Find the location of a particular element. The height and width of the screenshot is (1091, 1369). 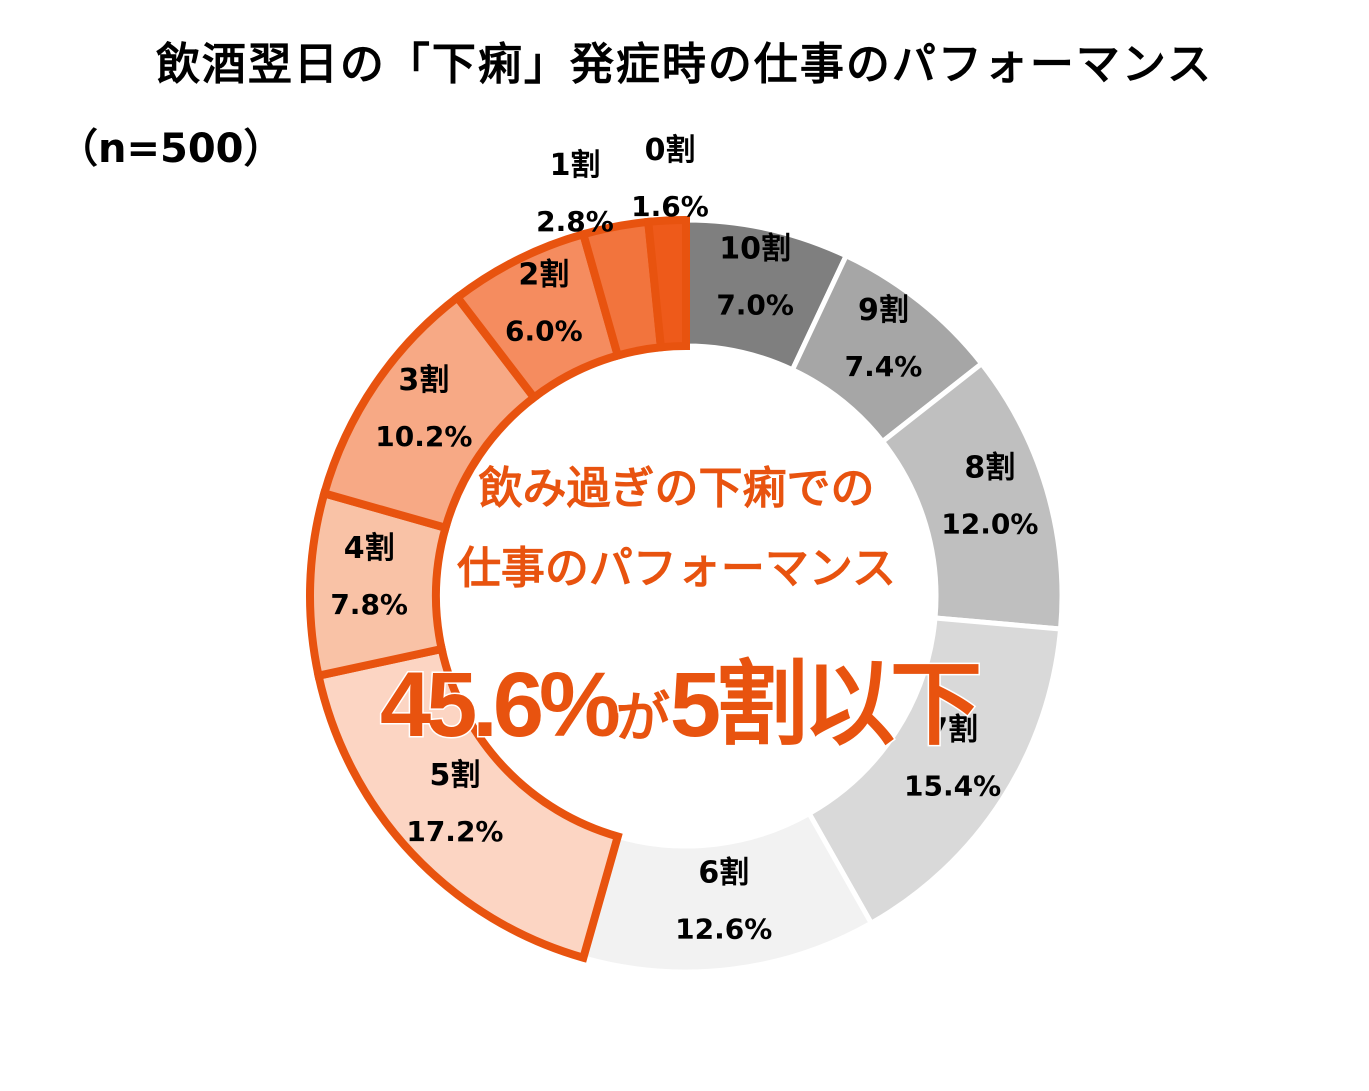

slice-value-label: 7.4% is located at coordinates (884, 366).